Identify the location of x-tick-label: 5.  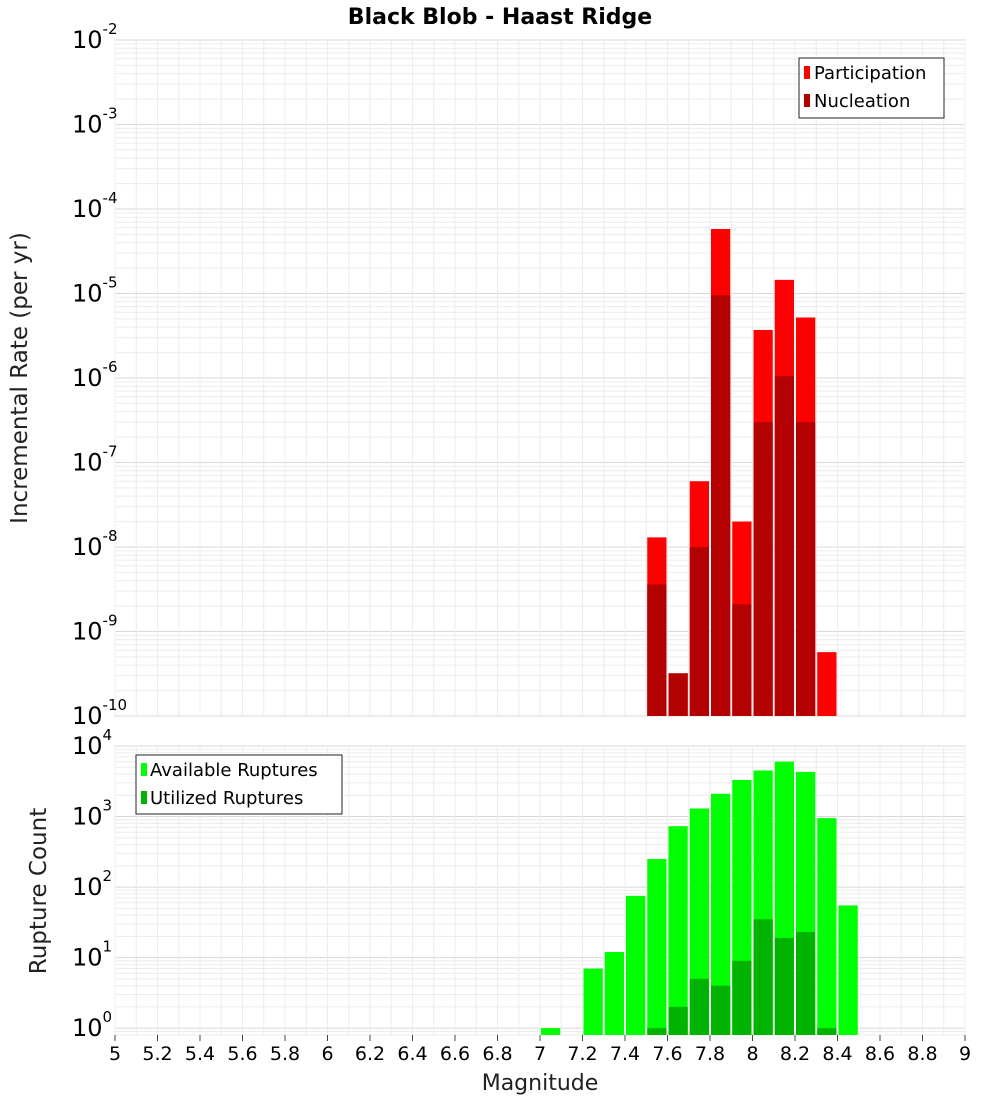
(115, 1054).